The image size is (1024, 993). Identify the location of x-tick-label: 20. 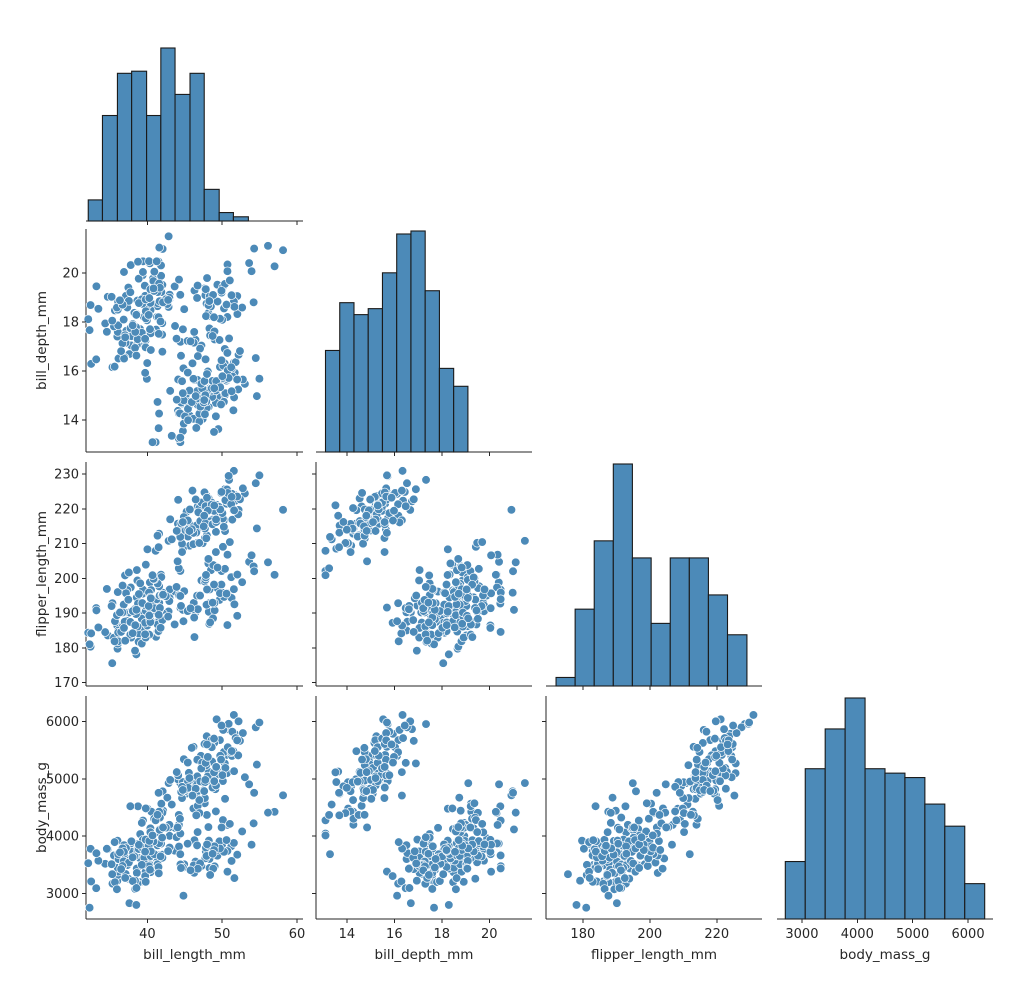
(489, 934).